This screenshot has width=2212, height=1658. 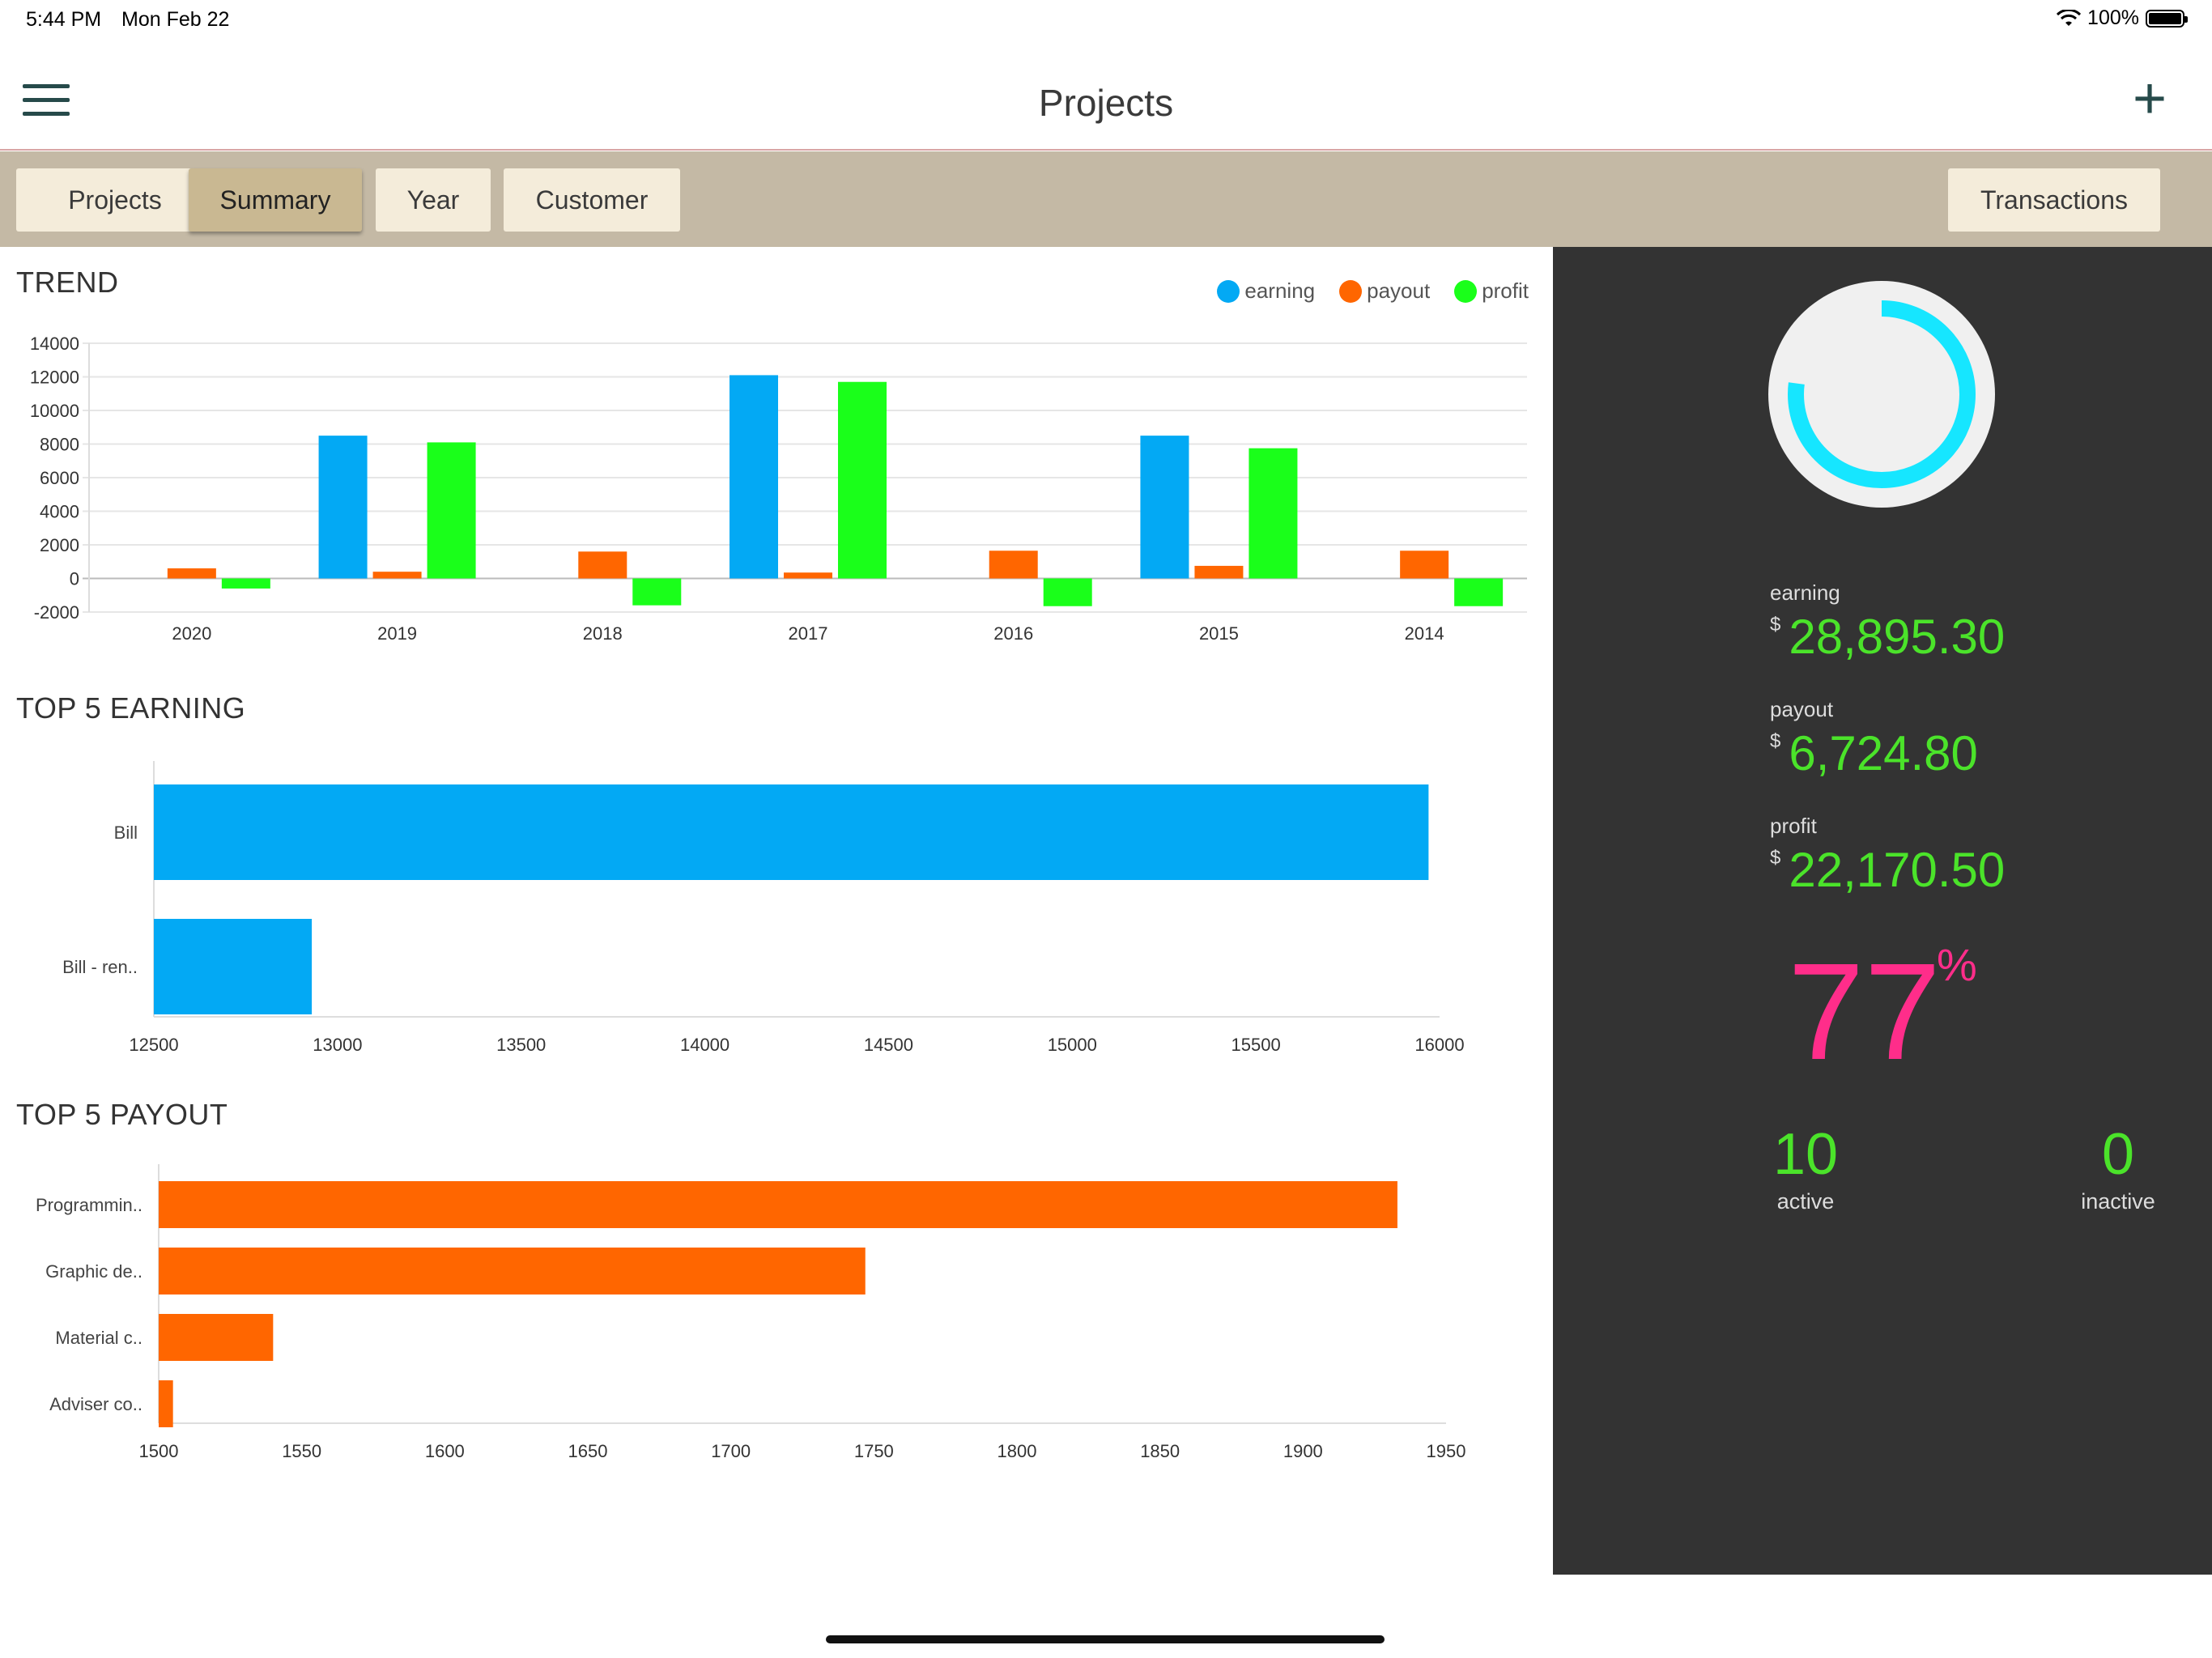 I want to click on tab-year: Year, so click(x=434, y=200).